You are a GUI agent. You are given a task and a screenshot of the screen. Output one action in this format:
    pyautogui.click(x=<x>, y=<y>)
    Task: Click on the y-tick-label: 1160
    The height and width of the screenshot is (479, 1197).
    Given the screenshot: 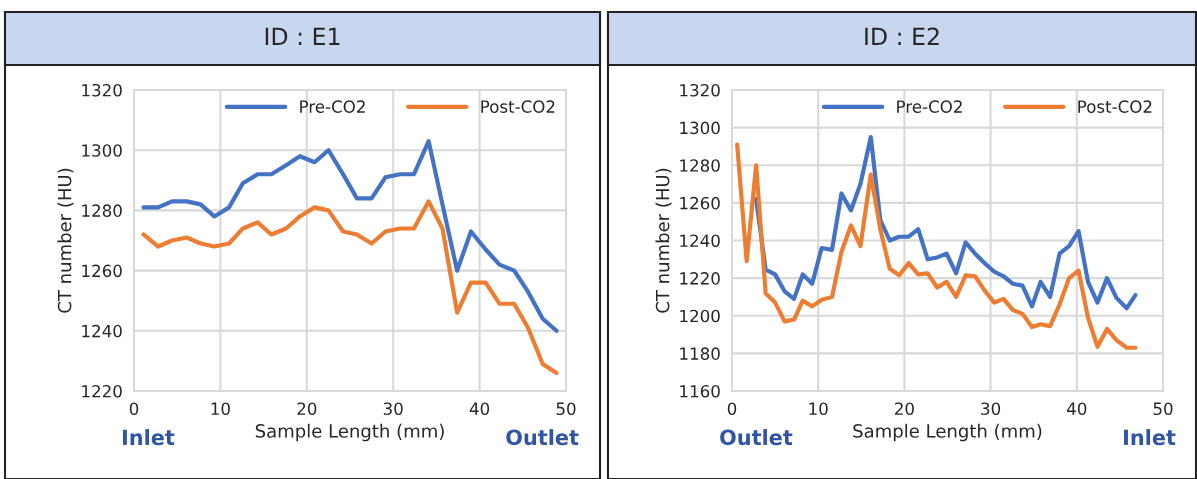 What is the action you would take?
    pyautogui.click(x=700, y=391)
    